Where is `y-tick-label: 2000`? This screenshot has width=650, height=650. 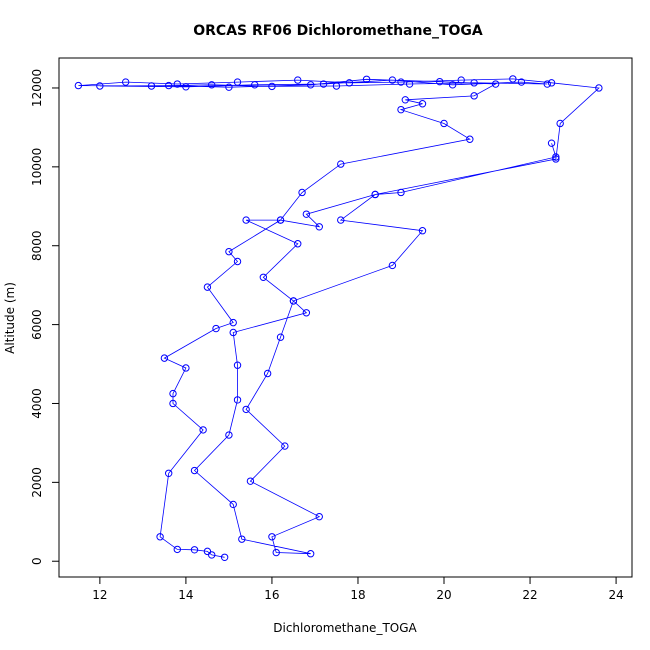 y-tick-label: 2000 is located at coordinates (37, 482).